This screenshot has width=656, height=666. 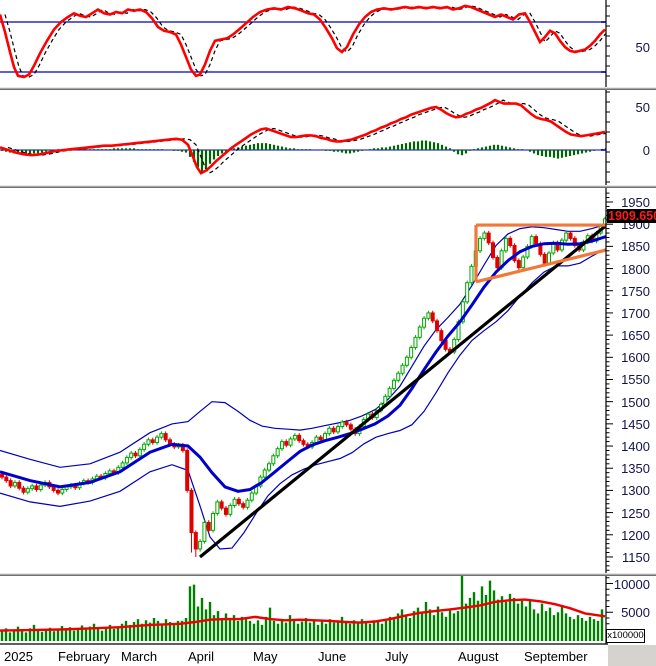 I want to click on price-scale-label: 1200, so click(x=635, y=535).